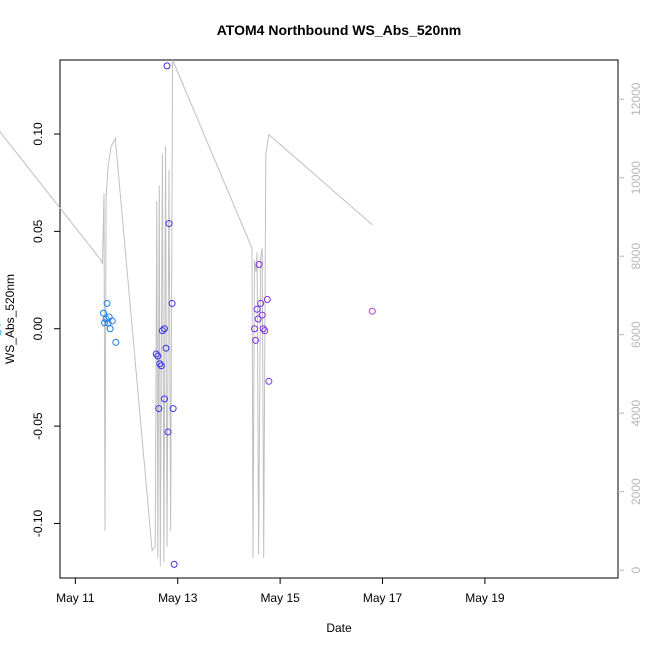  I want to click on y2-tick-label: 6000, so click(636, 334).